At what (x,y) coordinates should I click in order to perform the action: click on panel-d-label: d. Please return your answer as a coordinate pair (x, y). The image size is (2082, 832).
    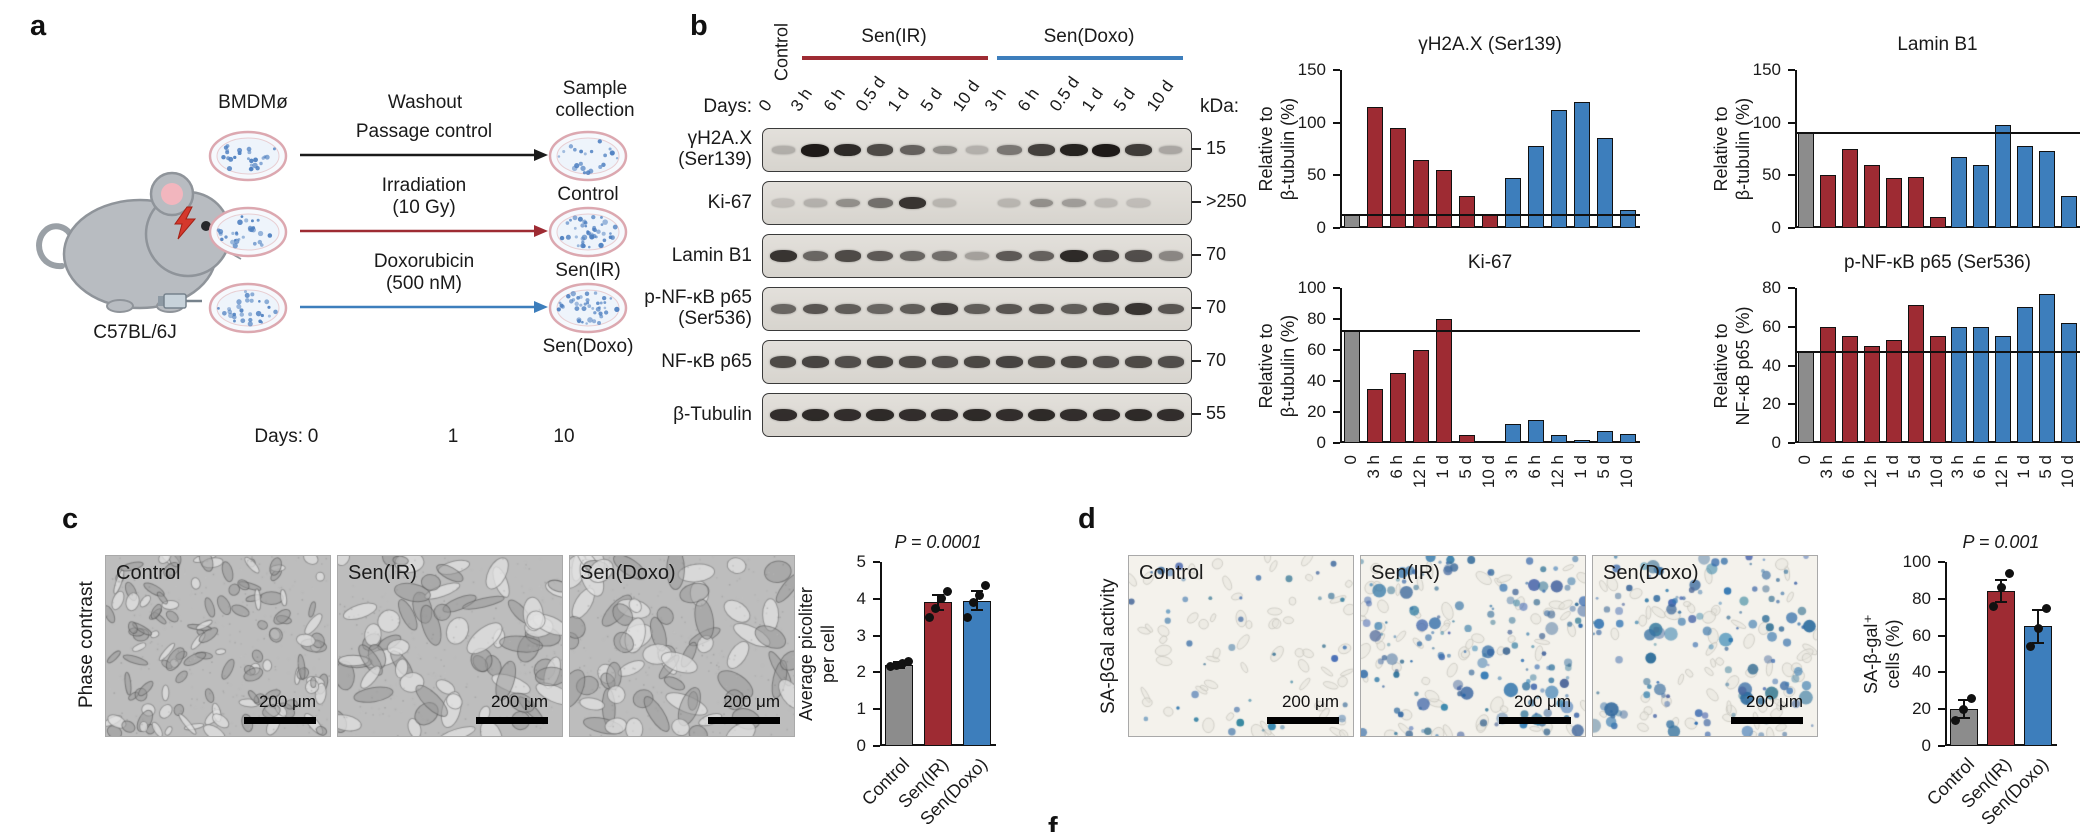
    Looking at the image, I should click on (1087, 519).